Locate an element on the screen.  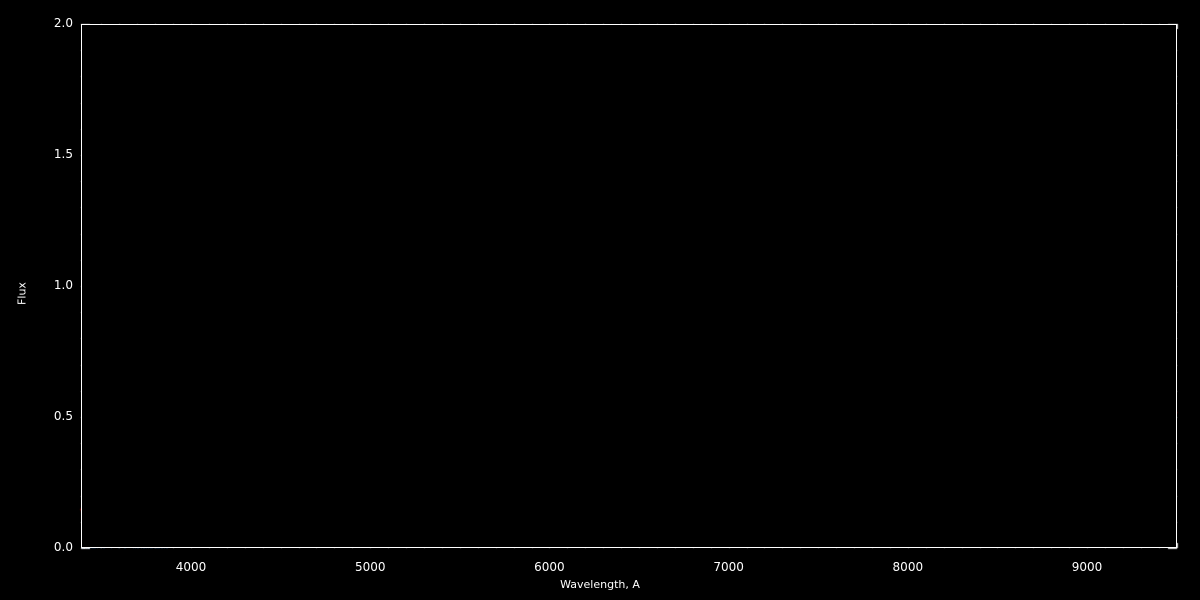
y-tick-label: 2.0 is located at coordinates (63, 23).